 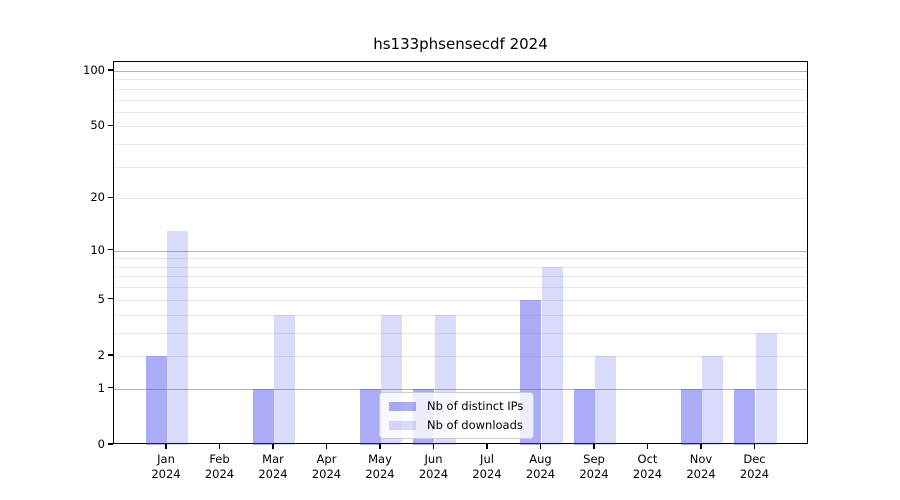 What do you see at coordinates (97, 249) in the screenshot?
I see `y-tick-label: 10` at bounding box center [97, 249].